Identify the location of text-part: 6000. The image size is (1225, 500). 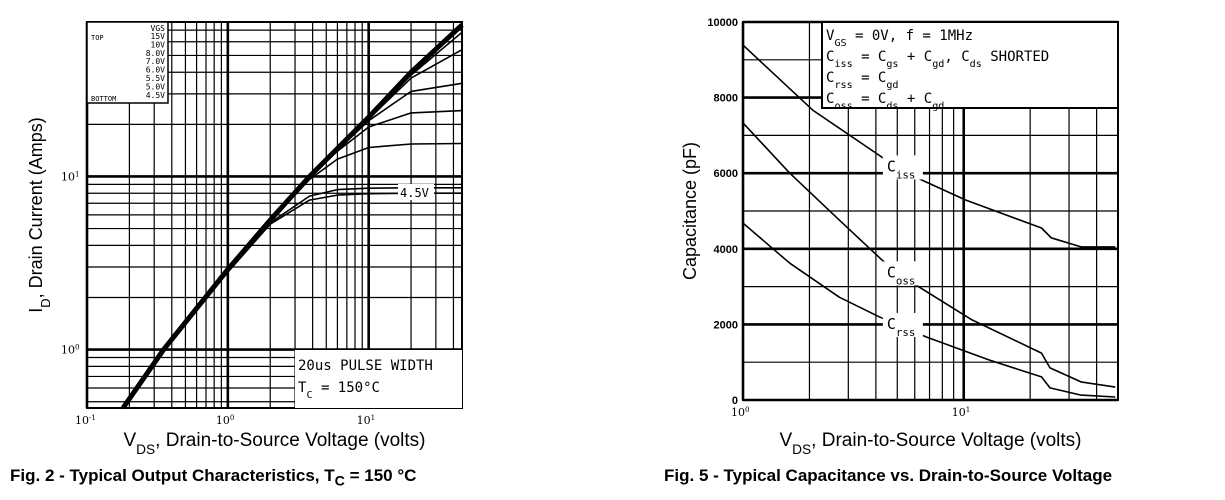
(726, 174).